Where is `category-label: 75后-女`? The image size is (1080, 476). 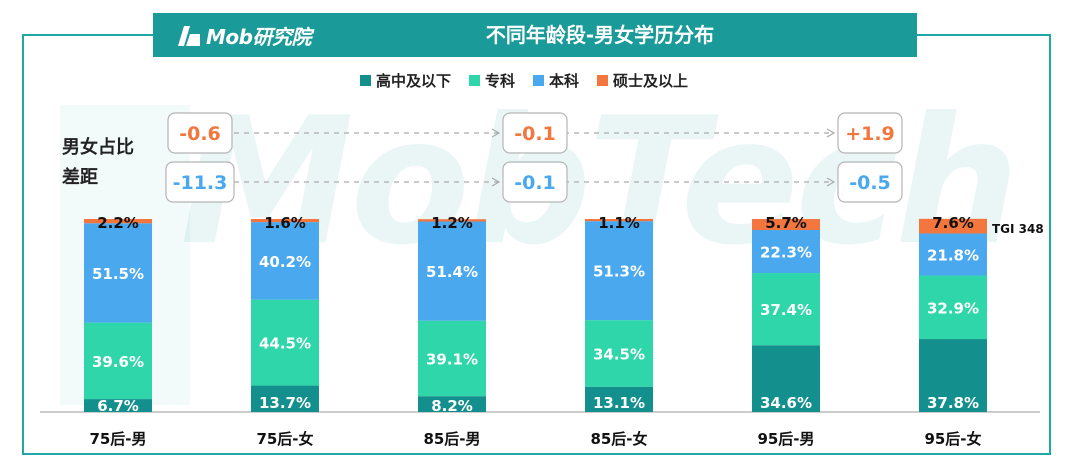
category-label: 75后-女 is located at coordinates (284, 439).